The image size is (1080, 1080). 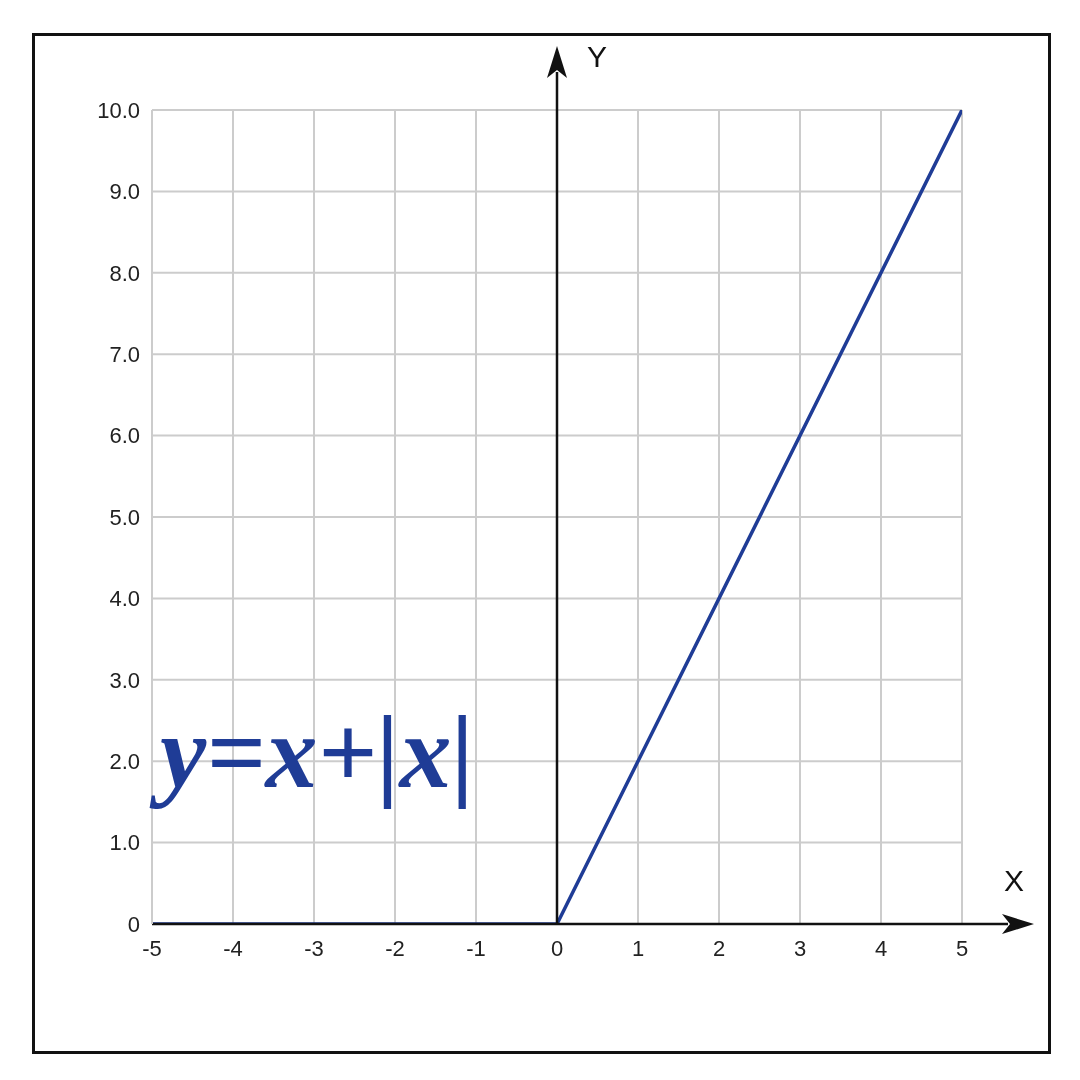 What do you see at coordinates (124, 355) in the screenshot?
I see `y-tick-label: 7.0` at bounding box center [124, 355].